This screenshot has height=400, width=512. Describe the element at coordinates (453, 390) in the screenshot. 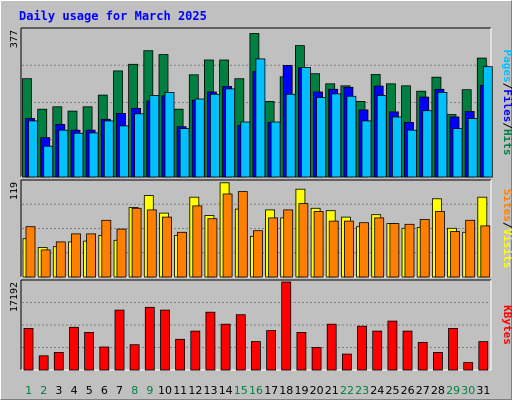

I see `day-label-29: 29` at that location.